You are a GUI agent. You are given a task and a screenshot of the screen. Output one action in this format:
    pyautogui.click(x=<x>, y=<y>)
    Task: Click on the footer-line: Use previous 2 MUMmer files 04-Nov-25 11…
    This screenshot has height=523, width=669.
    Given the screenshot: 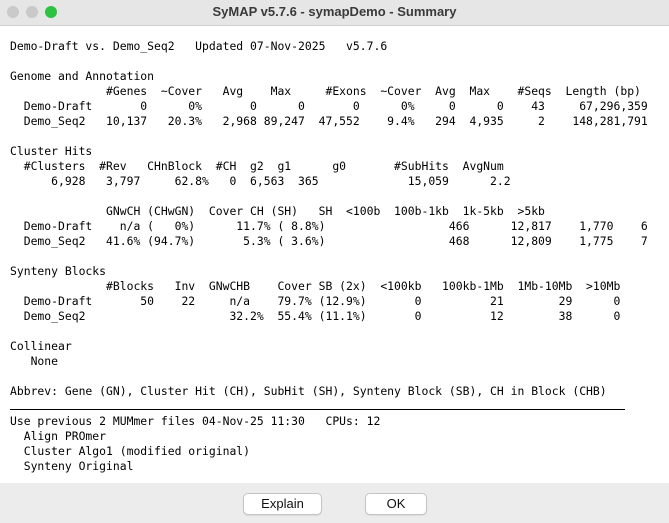 What is the action you would take?
    pyautogui.click(x=195, y=420)
    